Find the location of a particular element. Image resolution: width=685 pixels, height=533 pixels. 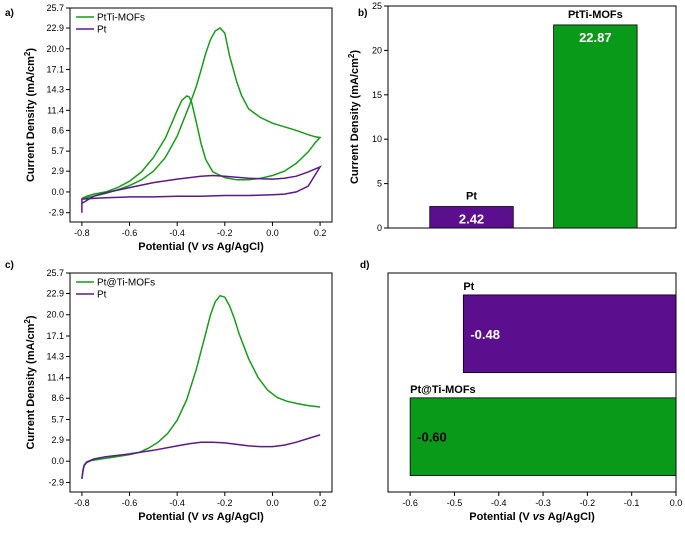

x-tick-label: -0.1 is located at coordinates (632, 503).